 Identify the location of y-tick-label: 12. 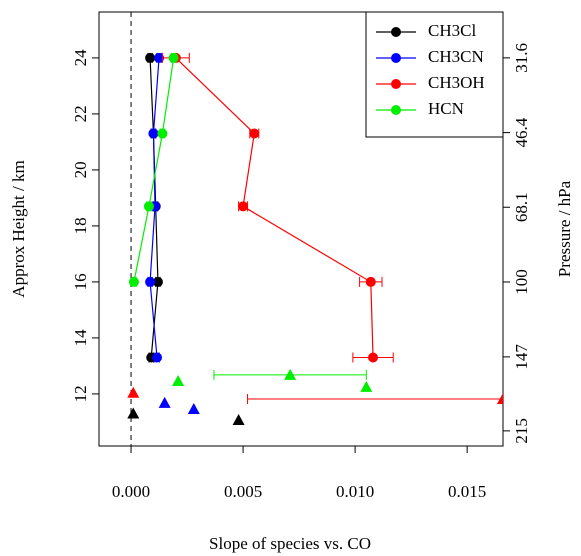
(80, 393).